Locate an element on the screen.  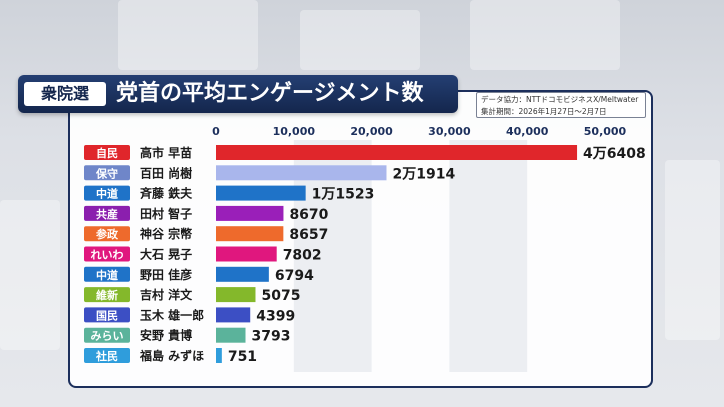
leader-name: 神谷 宗幣 is located at coordinates (166, 233).